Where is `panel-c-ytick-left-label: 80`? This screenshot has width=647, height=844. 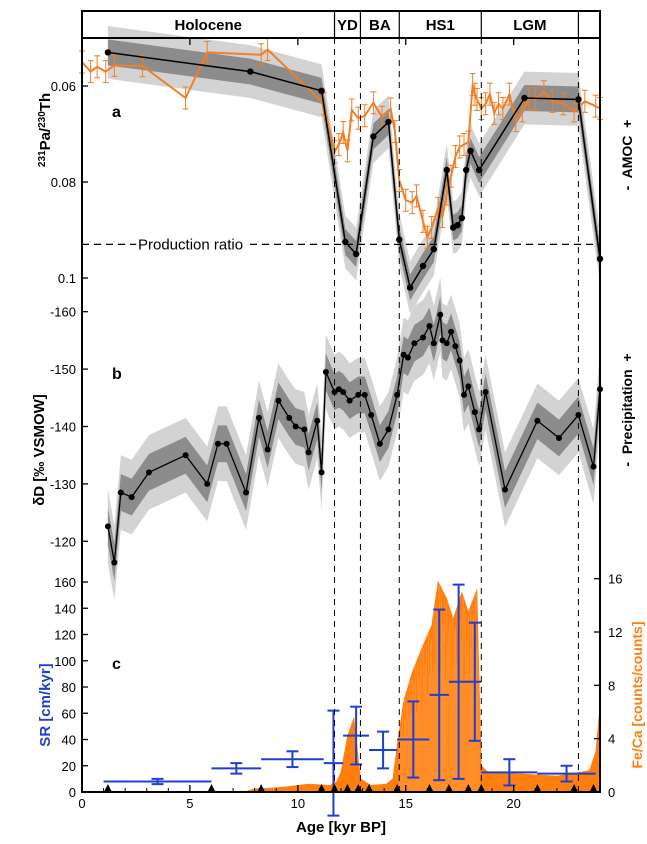
panel-c-ytick-left-label: 80 is located at coordinates (69, 687).